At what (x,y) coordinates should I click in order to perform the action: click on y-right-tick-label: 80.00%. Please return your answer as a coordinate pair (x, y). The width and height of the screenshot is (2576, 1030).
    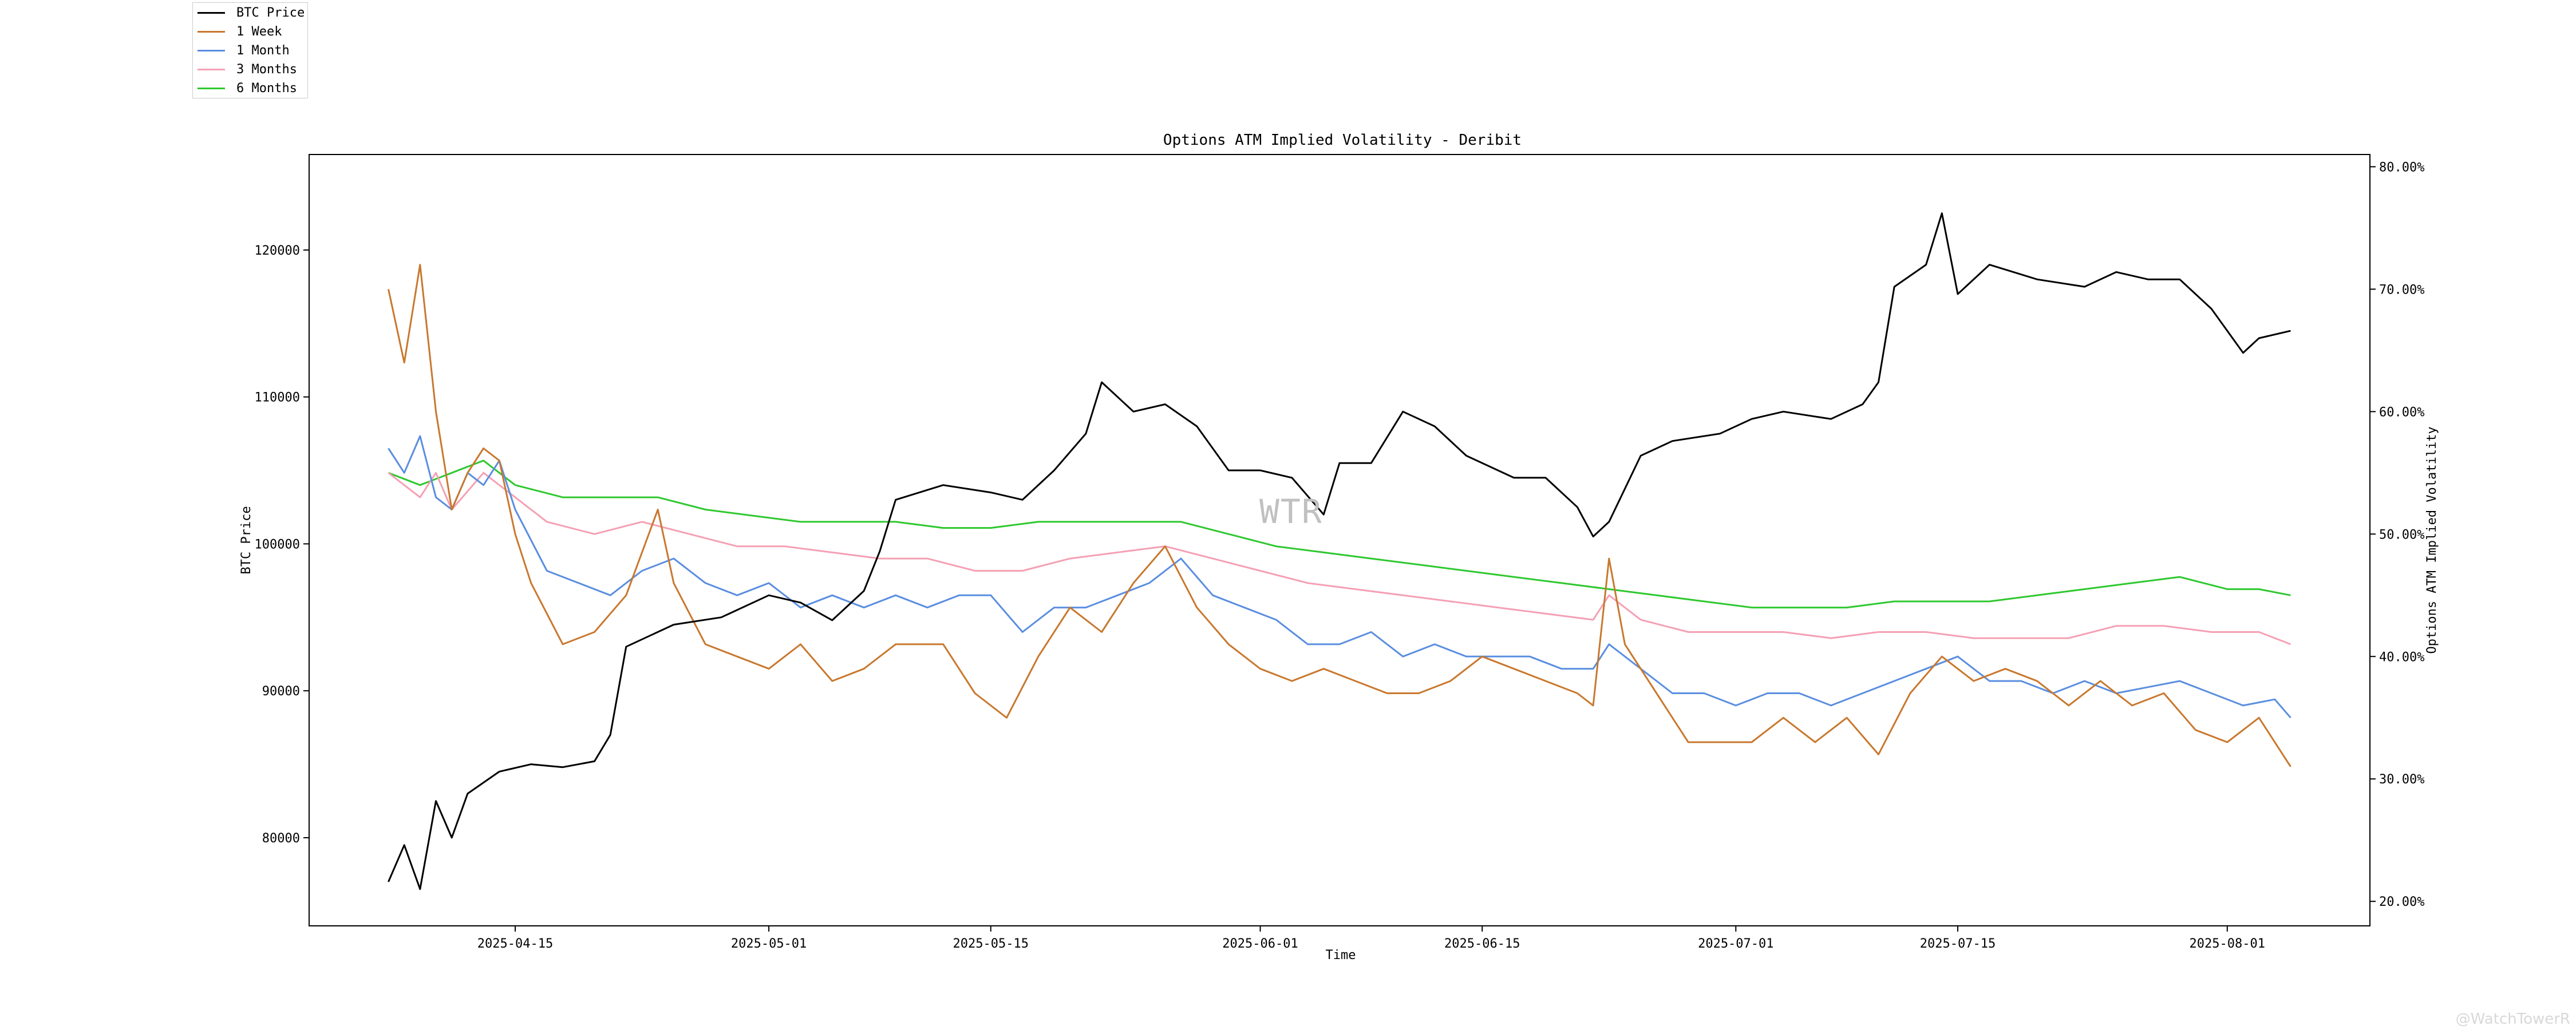
    Looking at the image, I should click on (2401, 167).